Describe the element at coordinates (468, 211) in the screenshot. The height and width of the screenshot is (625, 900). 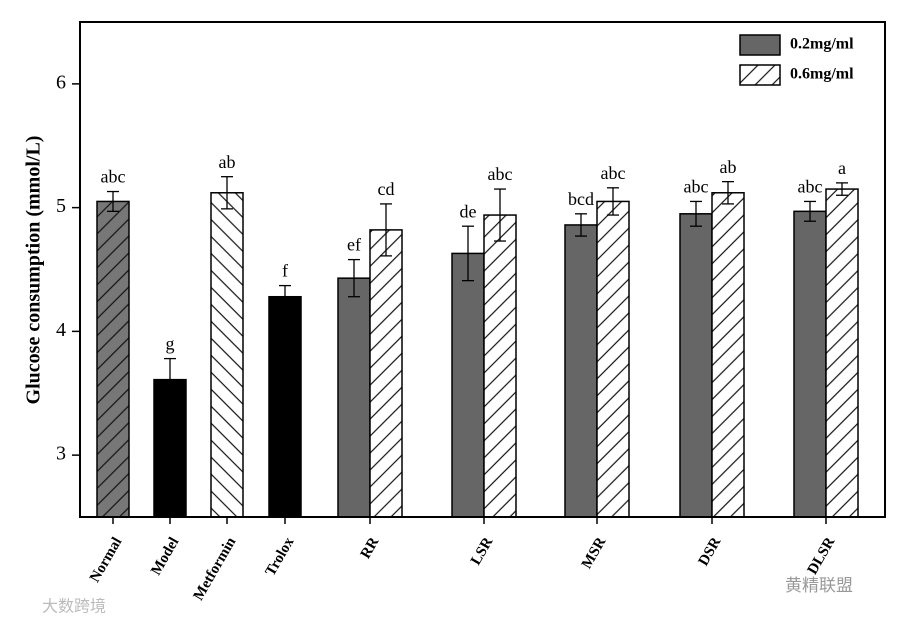
I see `significance-label: de` at that location.